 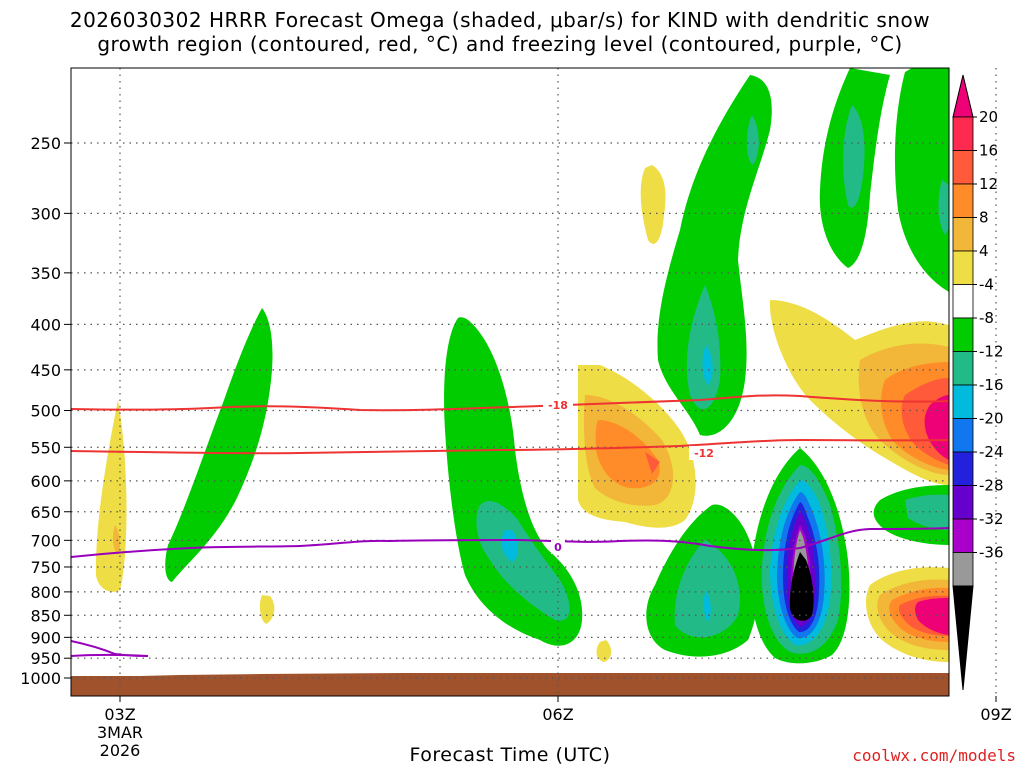 What do you see at coordinates (978, 382) in the screenshot?
I see `colorbar: 20 16 12 8 4 -4 -8 -12 -16 -20 -24 -28 -32 -36` at bounding box center [978, 382].